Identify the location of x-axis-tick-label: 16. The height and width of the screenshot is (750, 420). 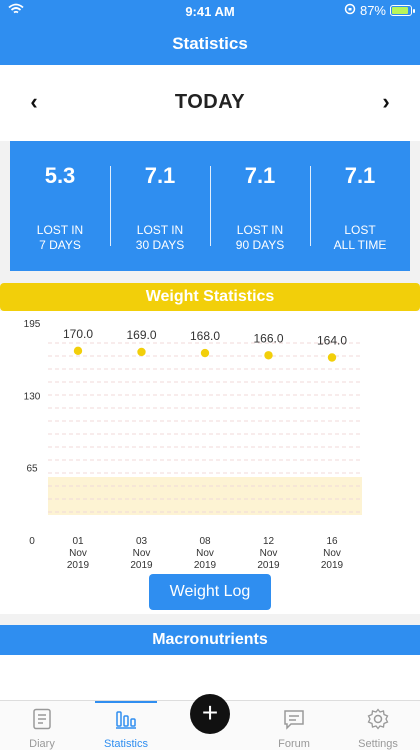
(332, 541).